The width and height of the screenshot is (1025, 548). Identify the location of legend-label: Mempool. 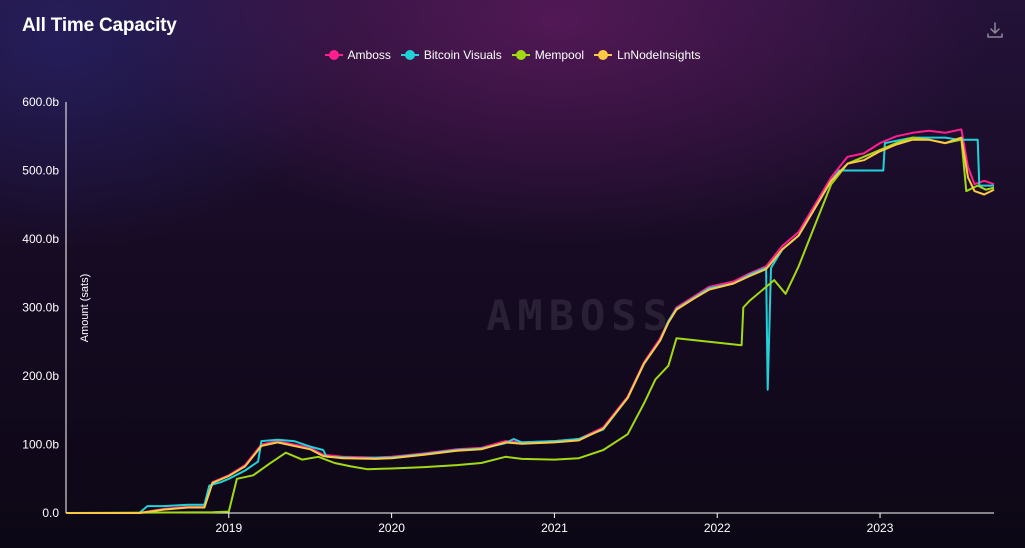
(559, 55).